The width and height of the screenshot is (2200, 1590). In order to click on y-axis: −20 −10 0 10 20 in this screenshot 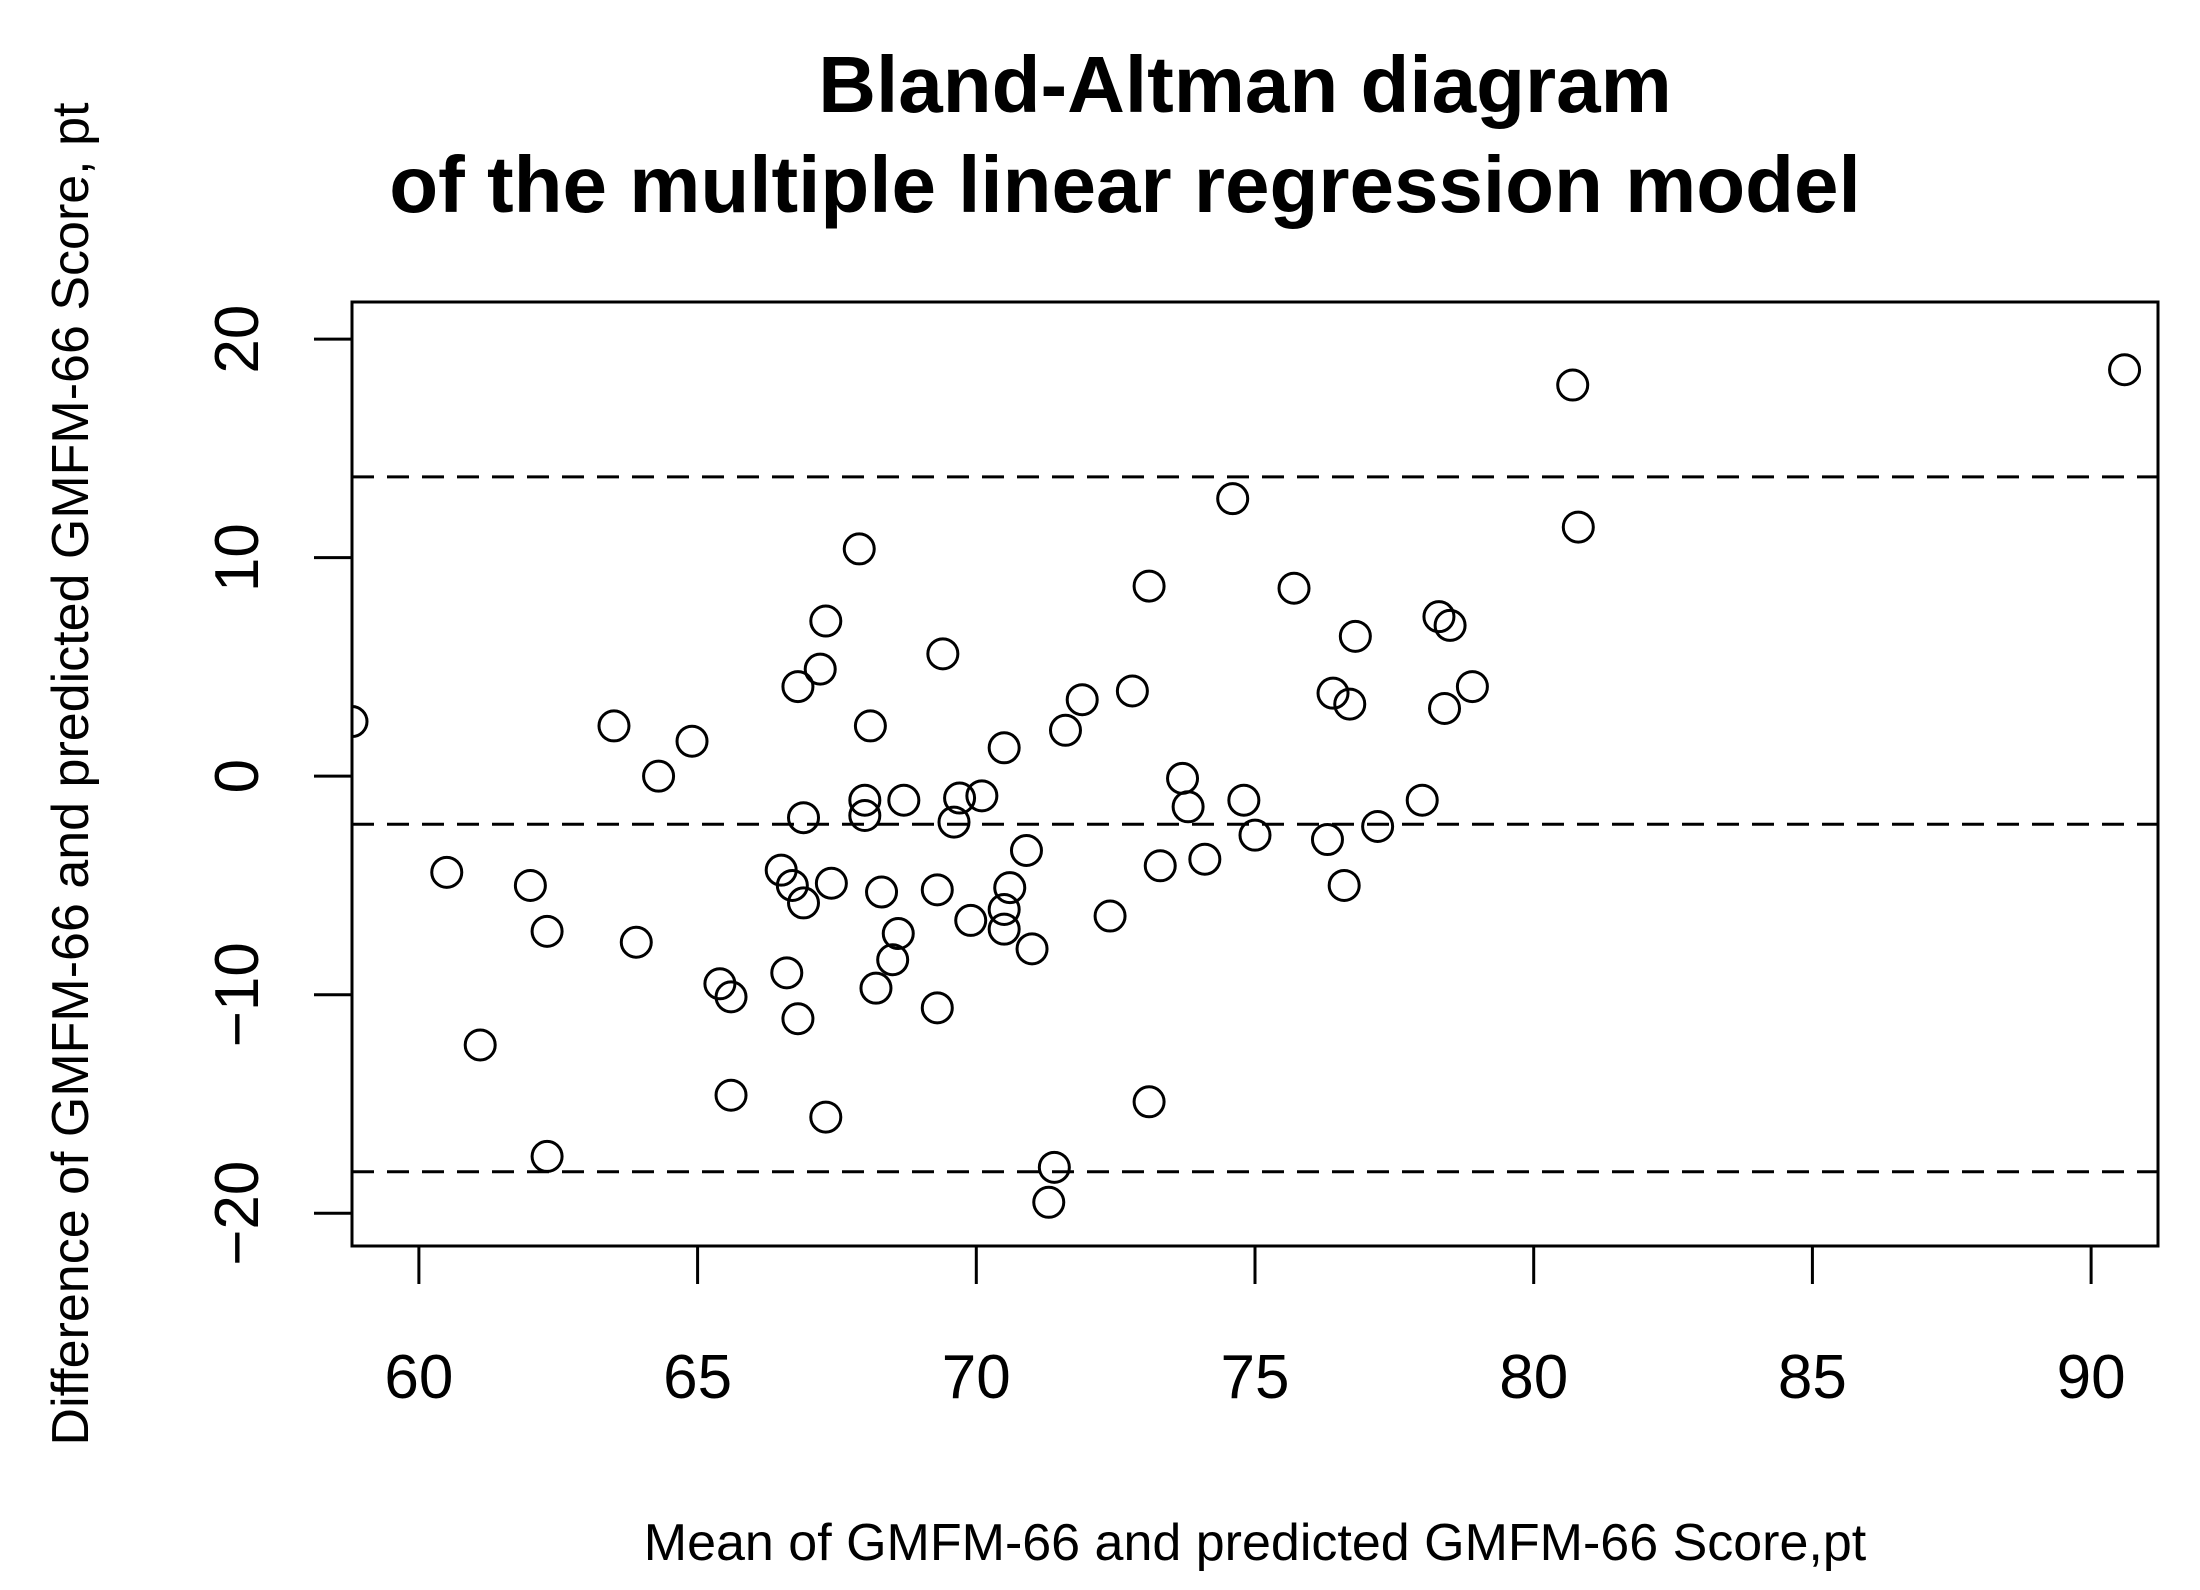, I will do `click(277, 785)`.